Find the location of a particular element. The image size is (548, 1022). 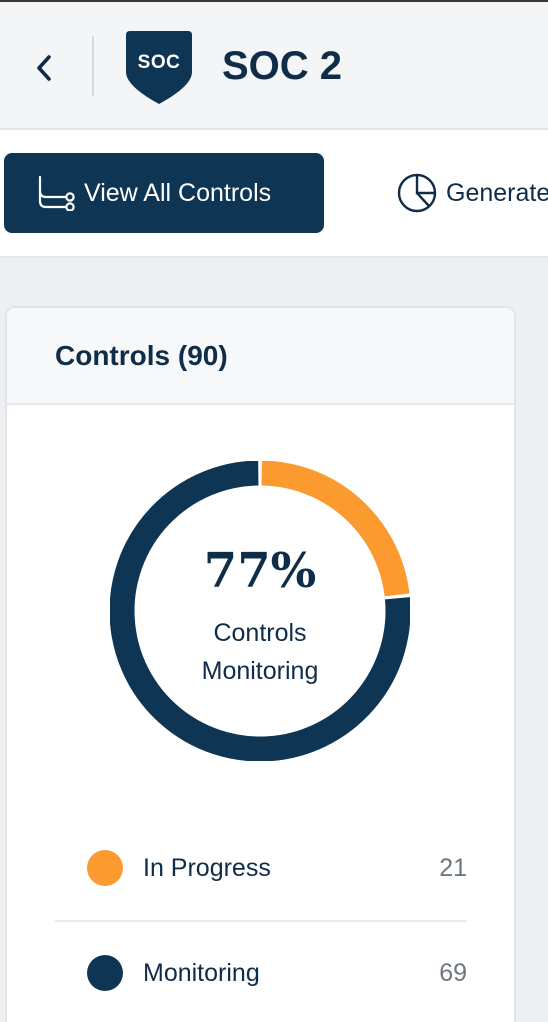

card-title: Controls (90) is located at coordinates (141, 355).